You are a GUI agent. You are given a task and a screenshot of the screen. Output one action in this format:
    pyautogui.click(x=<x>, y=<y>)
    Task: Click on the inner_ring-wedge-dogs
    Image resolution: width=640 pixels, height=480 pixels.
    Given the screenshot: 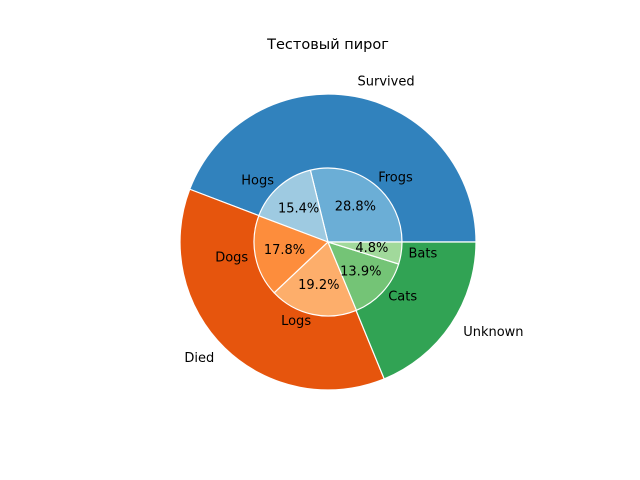 What is the action you would take?
    pyautogui.click(x=291, y=254)
    